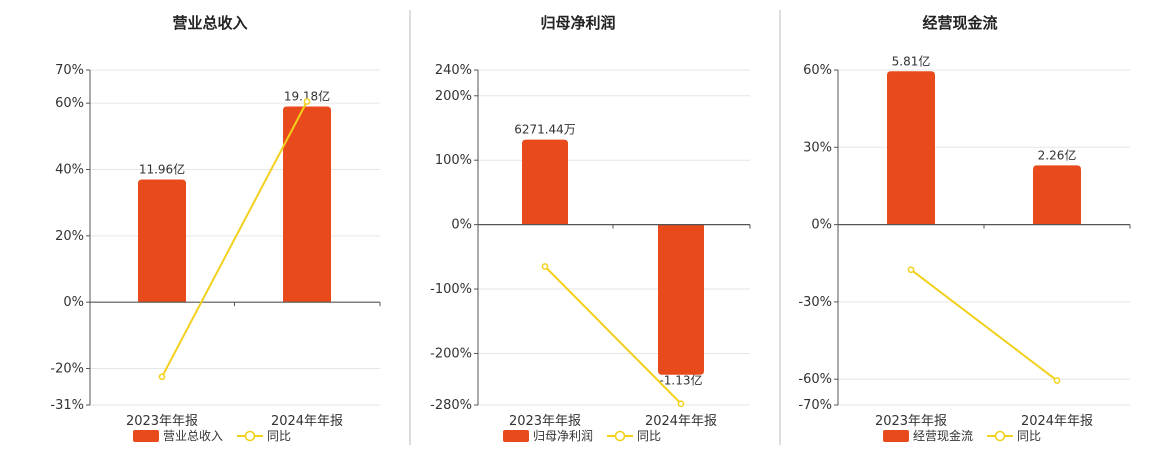  What do you see at coordinates (545, 130) in the screenshot?
I see `bar-data-label: 6271.44万` at bounding box center [545, 130].